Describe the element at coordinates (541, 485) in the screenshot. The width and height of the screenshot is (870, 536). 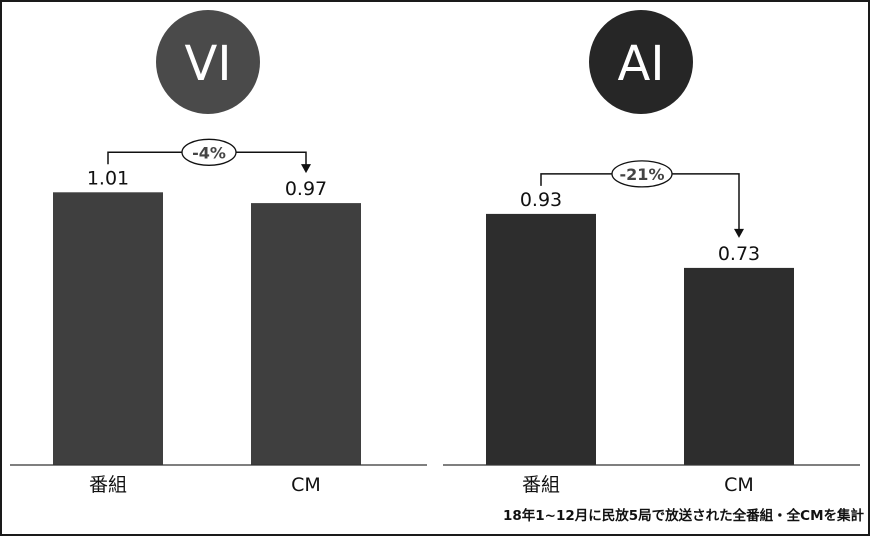
I see `ai-category-label: 番組` at that location.